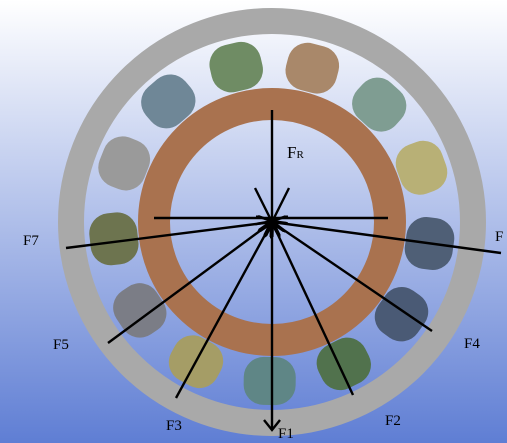 Image resolution: width=507 pixels, height=443 pixels. Describe the element at coordinates (269, 381) in the screenshot. I see `roller-bottom` at that location.